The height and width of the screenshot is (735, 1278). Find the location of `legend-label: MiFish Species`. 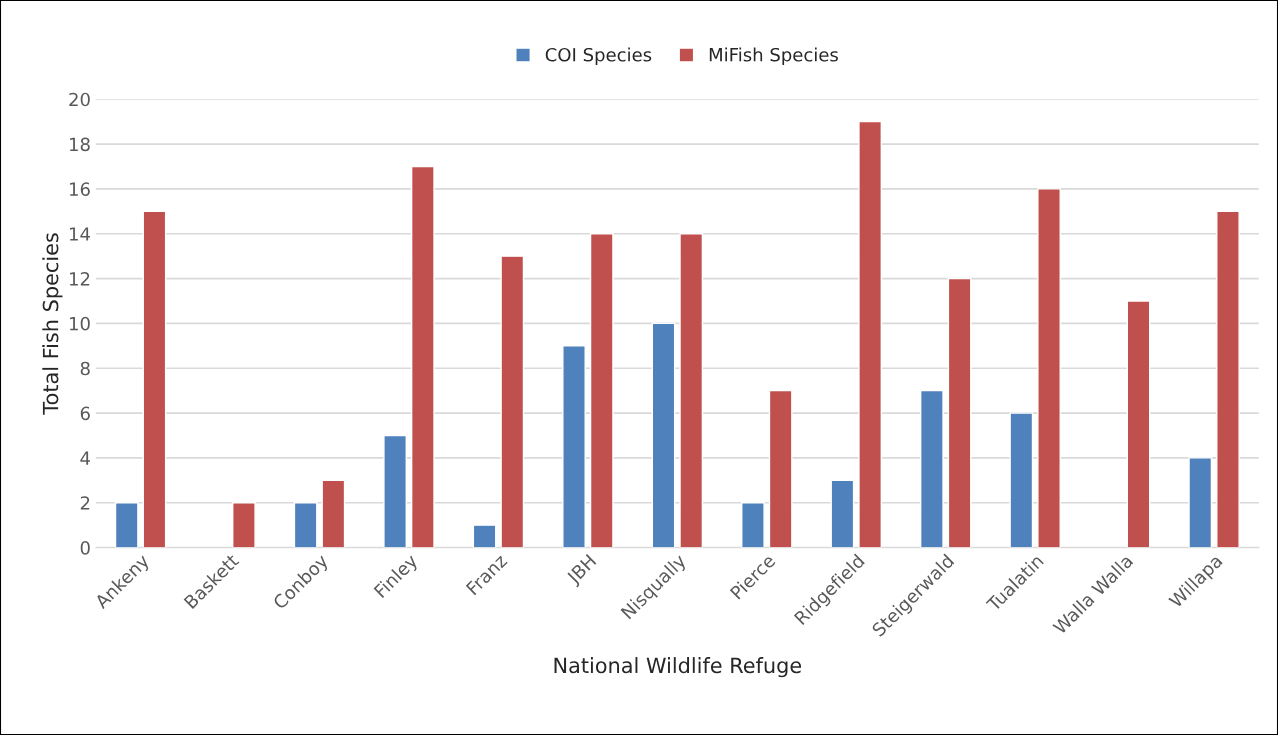

legend-label: MiFish Species is located at coordinates (773, 56).